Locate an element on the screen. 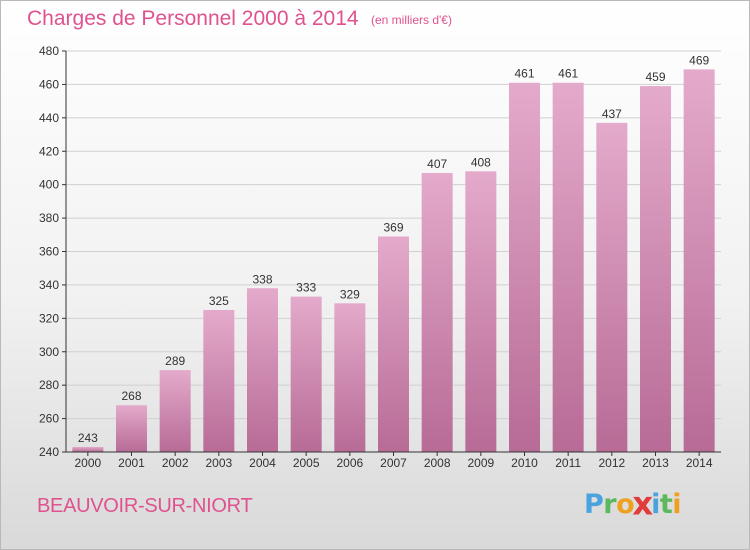  data-label: 437 is located at coordinates (612, 114).